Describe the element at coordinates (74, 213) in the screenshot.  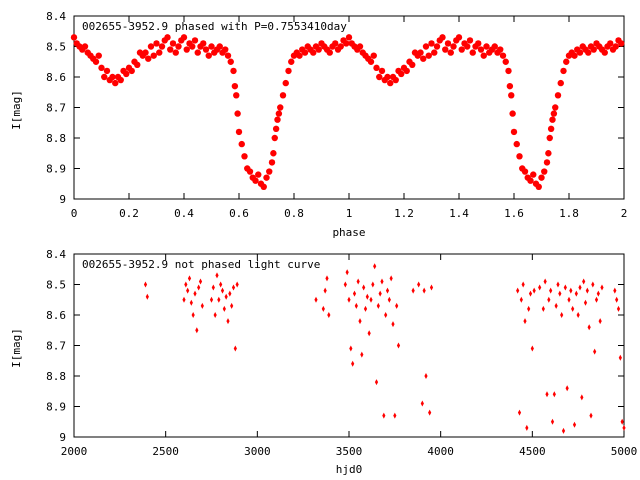
I see `x-tick-label: 0` at that location.